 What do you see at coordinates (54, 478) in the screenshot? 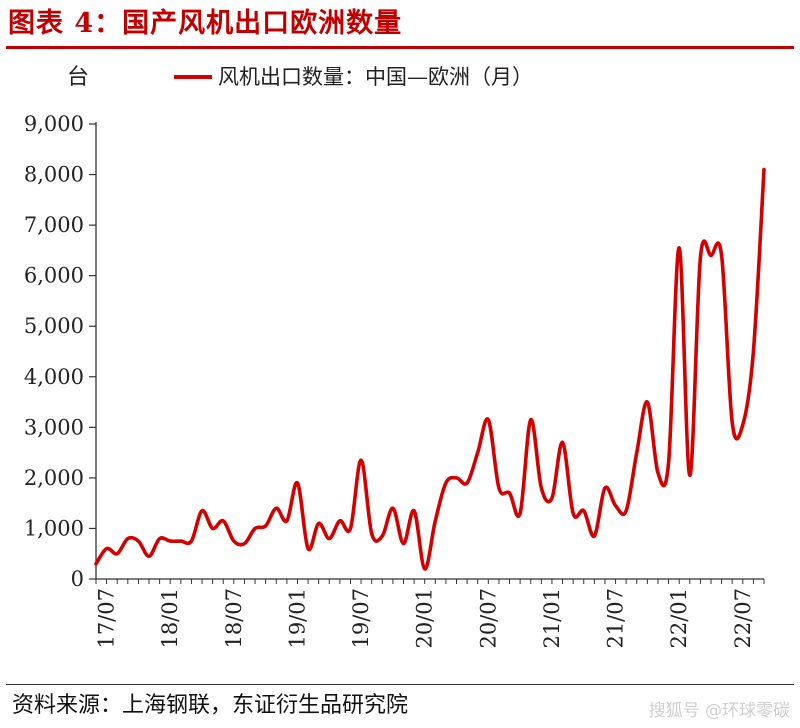
I see `y-tick-label: 2,000` at bounding box center [54, 478].